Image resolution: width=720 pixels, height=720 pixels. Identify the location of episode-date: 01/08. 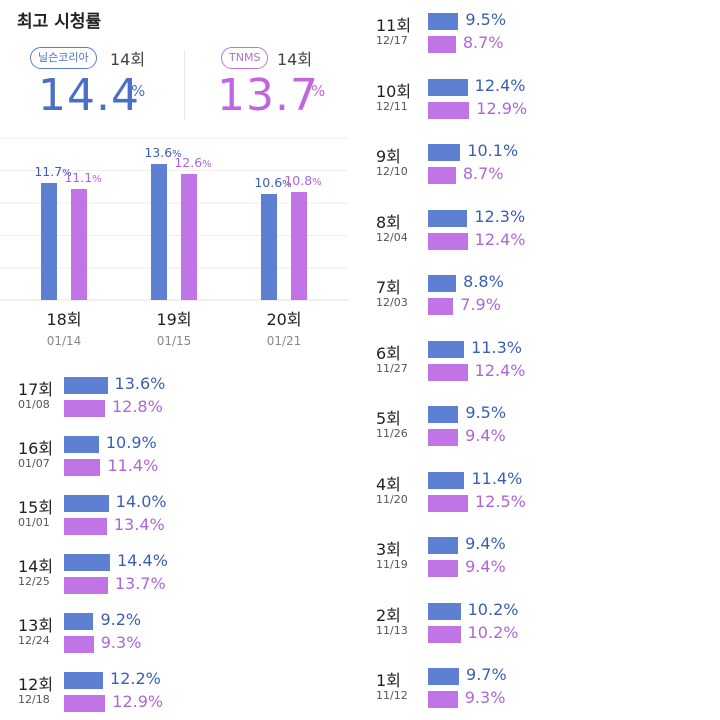
(34, 404).